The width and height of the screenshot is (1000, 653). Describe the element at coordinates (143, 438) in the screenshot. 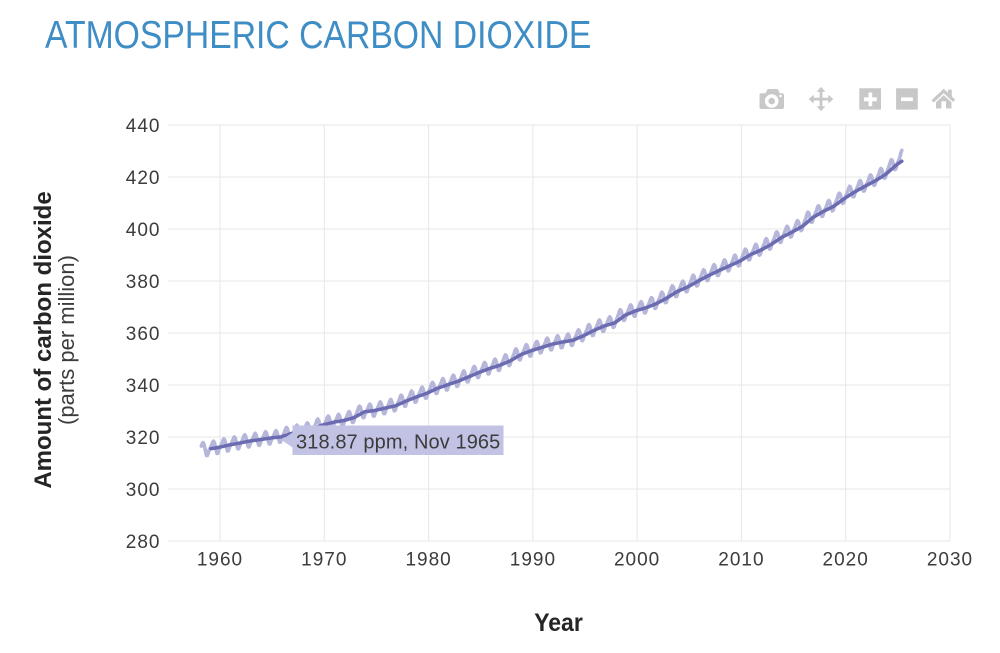

I see `svg-text: 320` at that location.